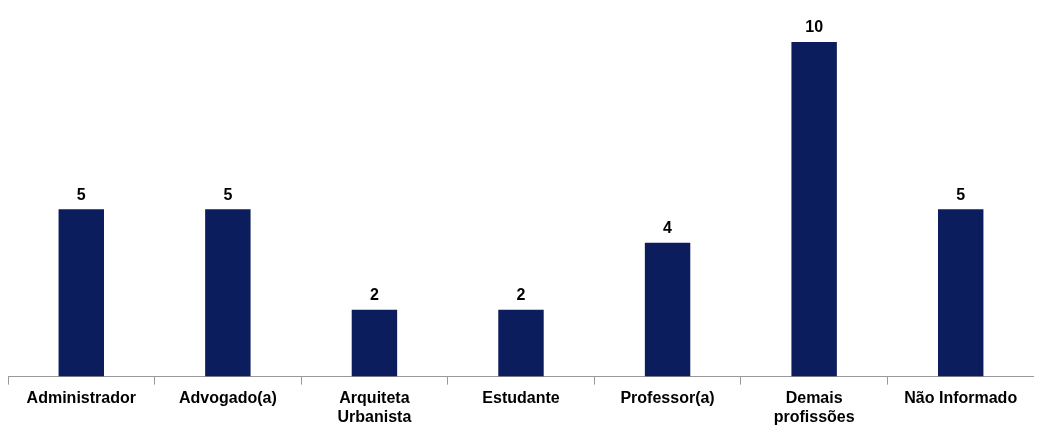 Image resolution: width=1042 pixels, height=439 pixels. I want to click on data-label: 10, so click(814, 27).